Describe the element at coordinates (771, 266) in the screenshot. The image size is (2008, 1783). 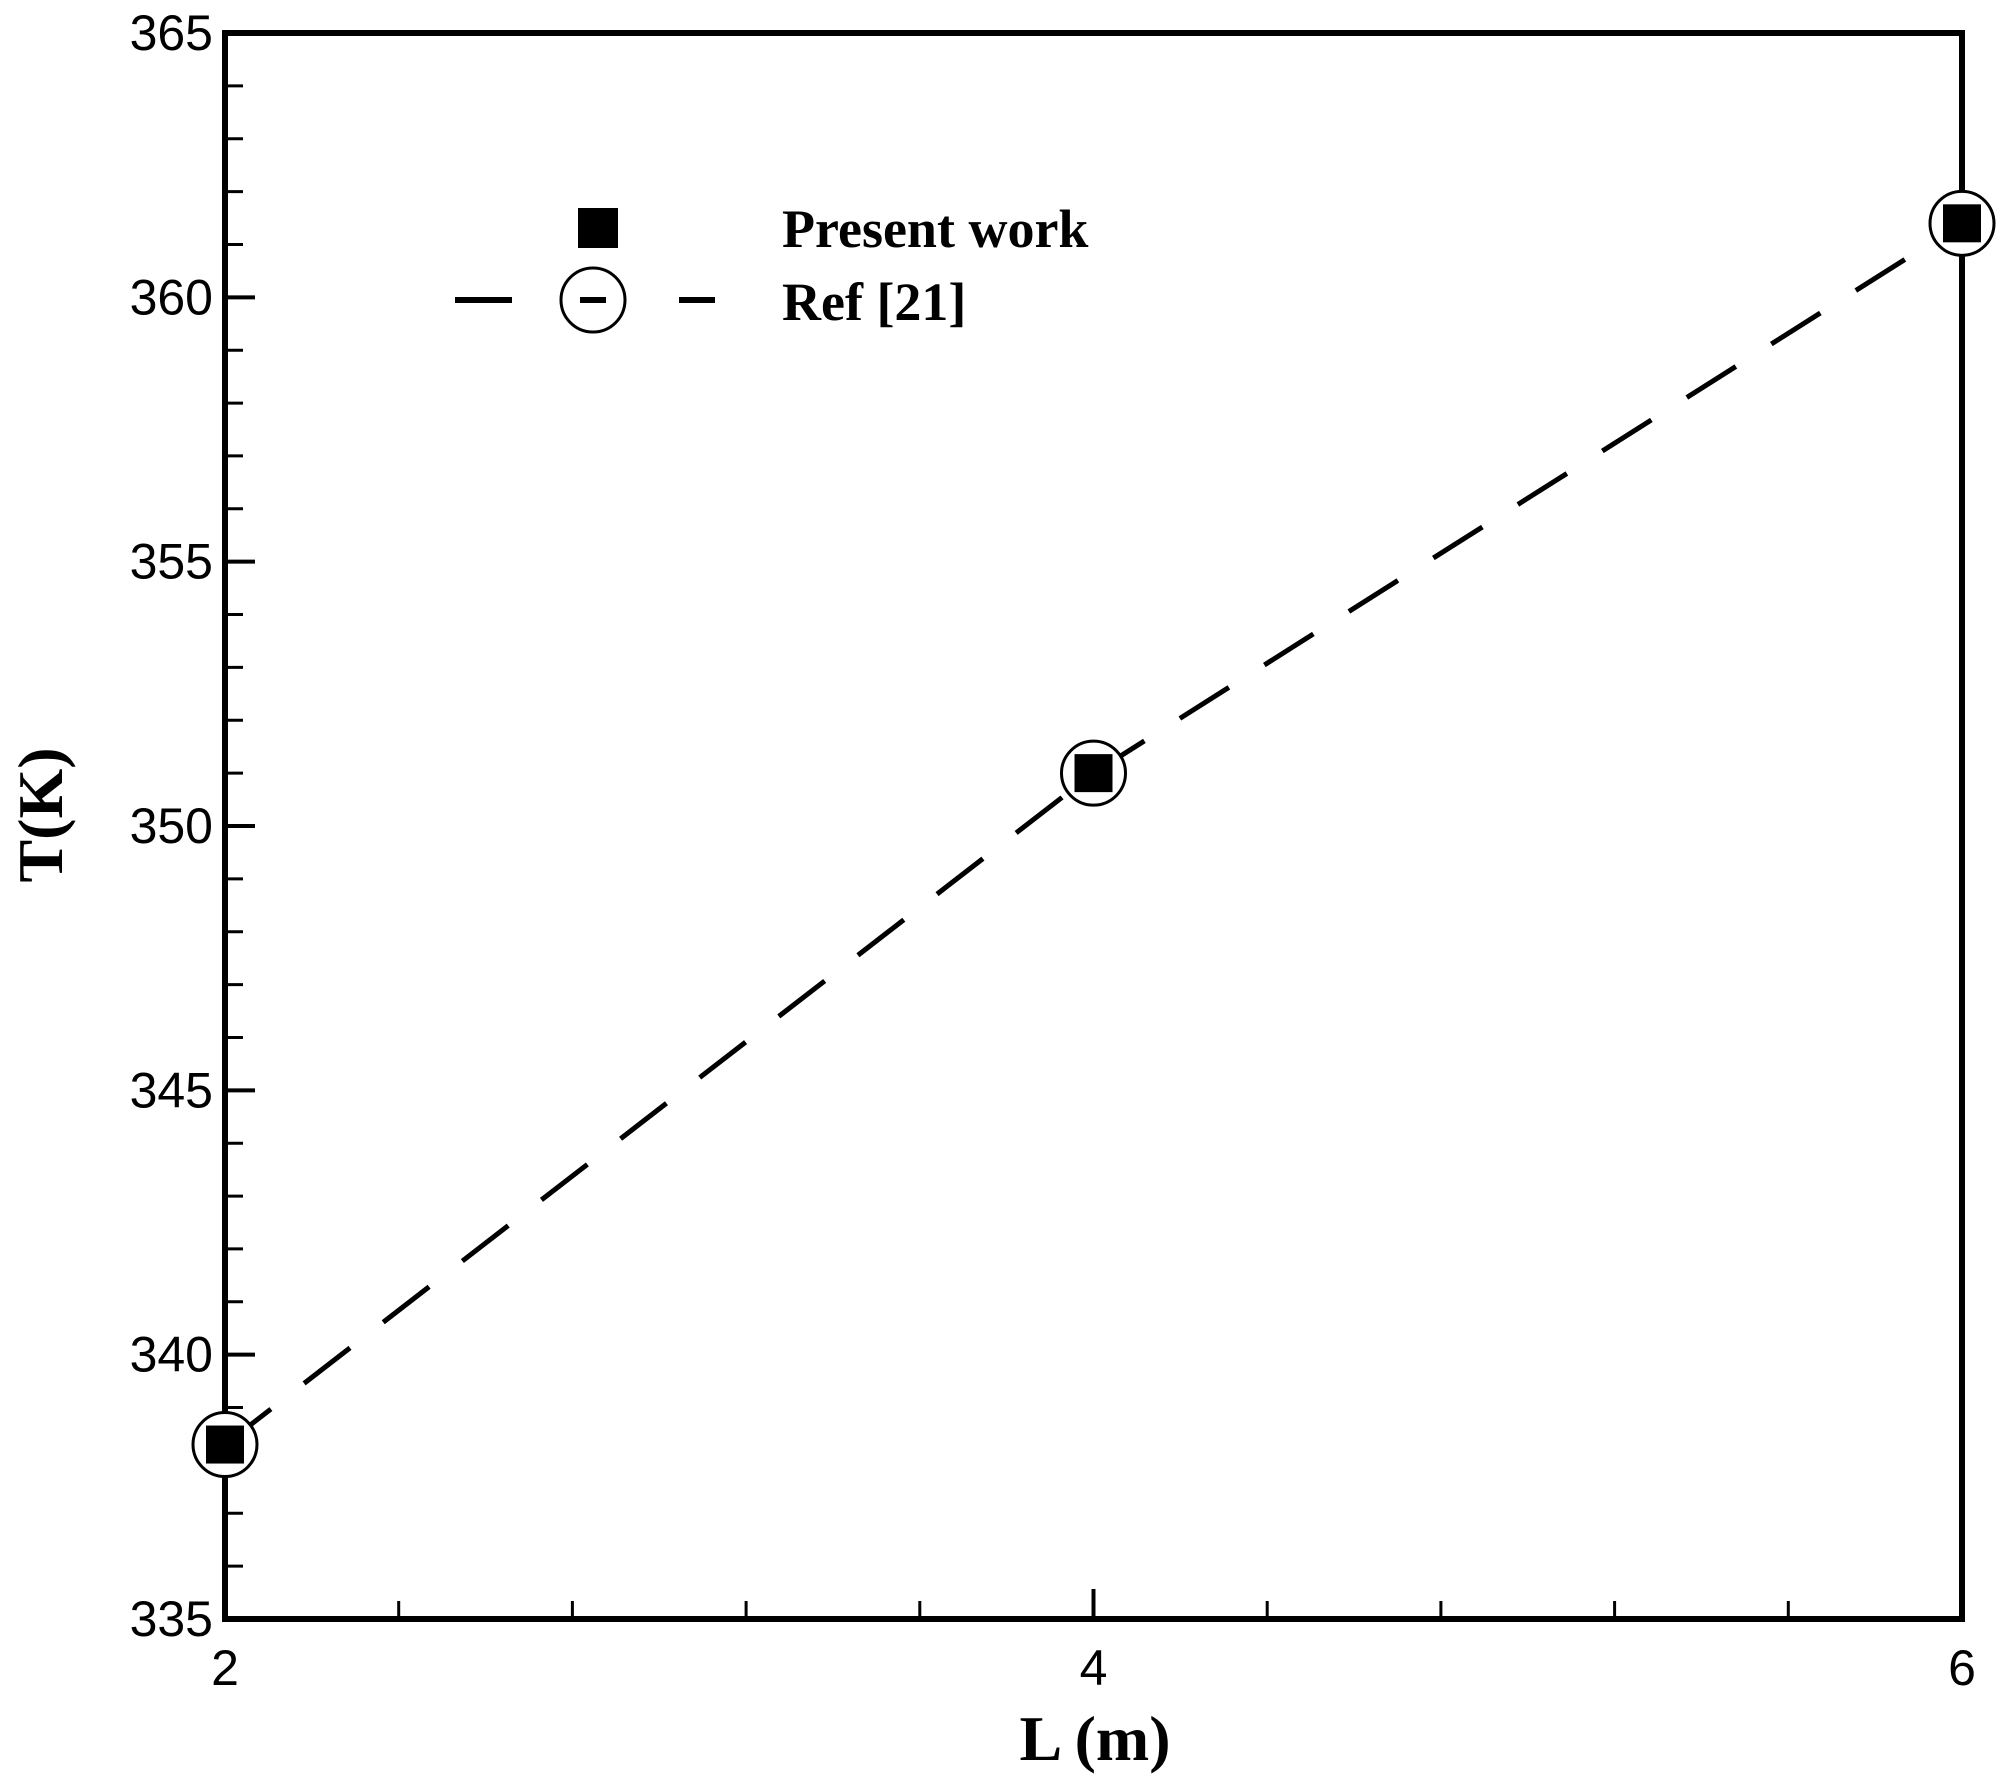
I see `legend: Present work Ref [21]` at that location.